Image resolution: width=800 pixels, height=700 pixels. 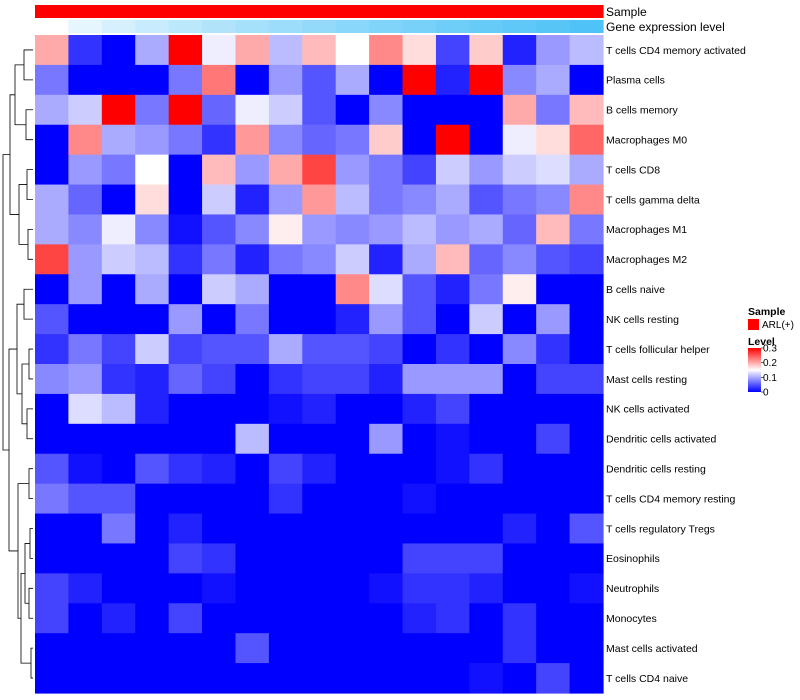 I want to click on row-label: Macrophages M0, so click(x=646, y=140).